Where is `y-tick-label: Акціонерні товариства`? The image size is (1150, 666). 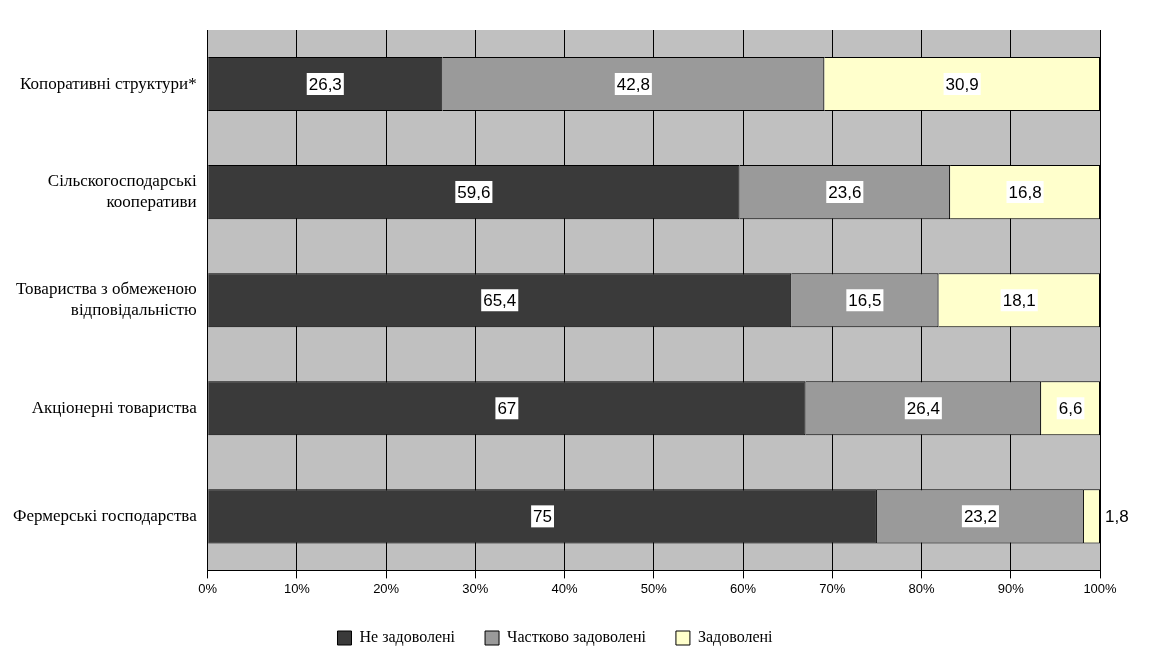
y-tick-label: Акціонерні товариства is located at coordinates (114, 407).